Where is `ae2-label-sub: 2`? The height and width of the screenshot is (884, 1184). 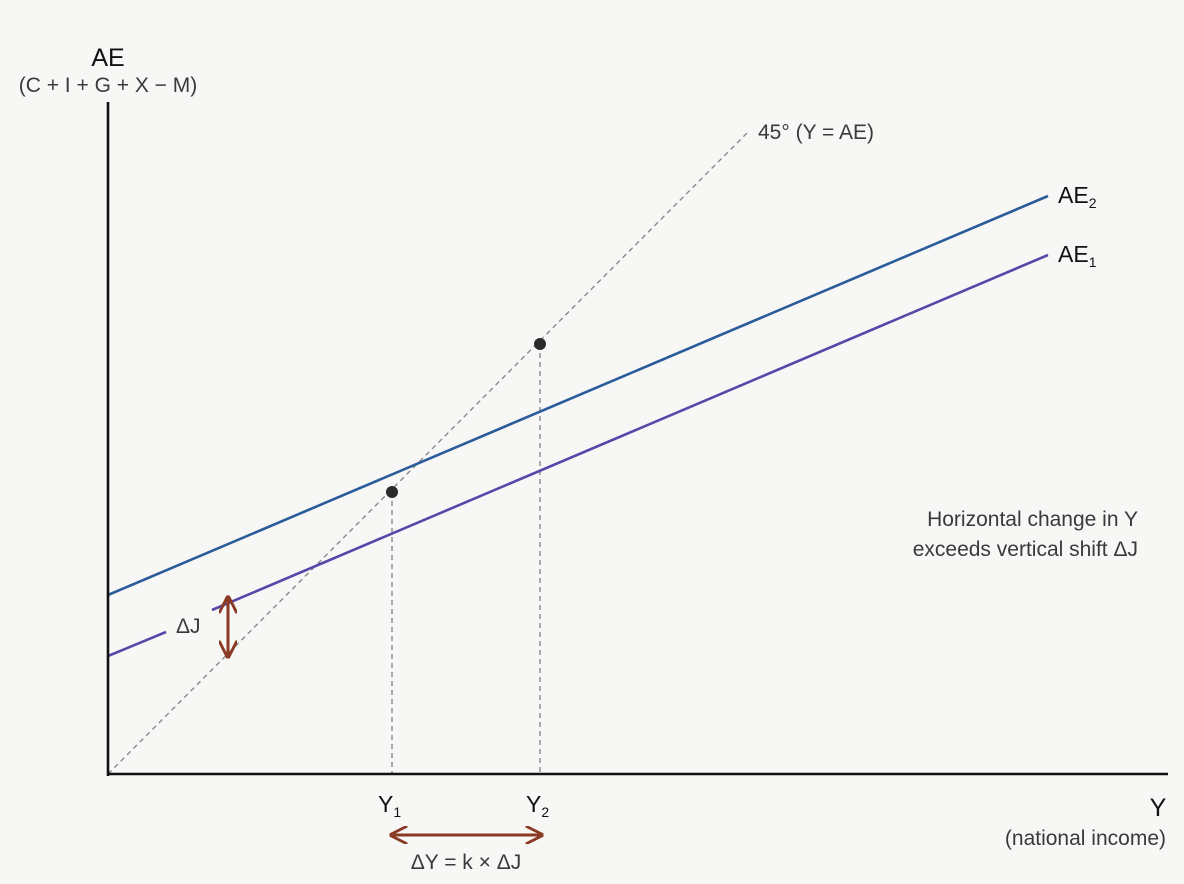
ae2-label-sub: 2 is located at coordinates (1093, 203).